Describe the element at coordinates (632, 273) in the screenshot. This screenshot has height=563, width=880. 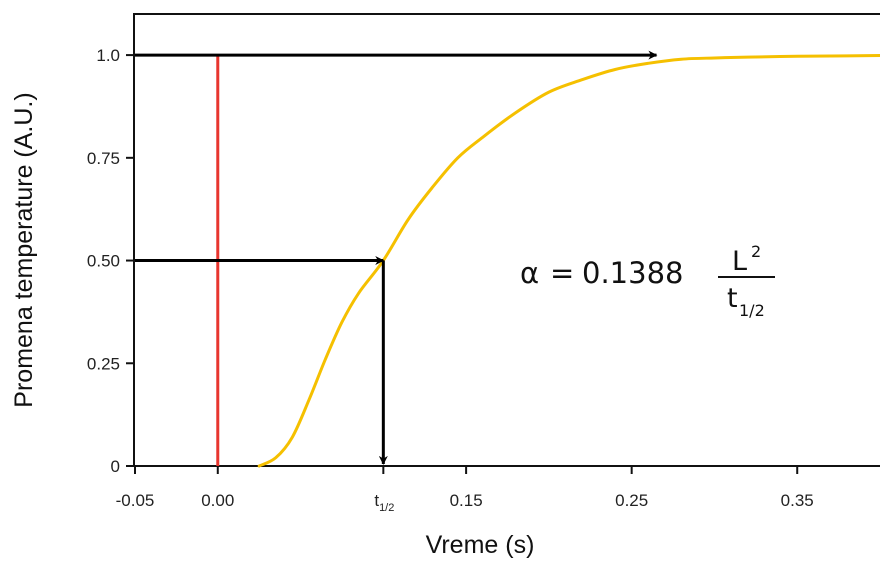
I see `formula-coefficient: 0.1388` at that location.